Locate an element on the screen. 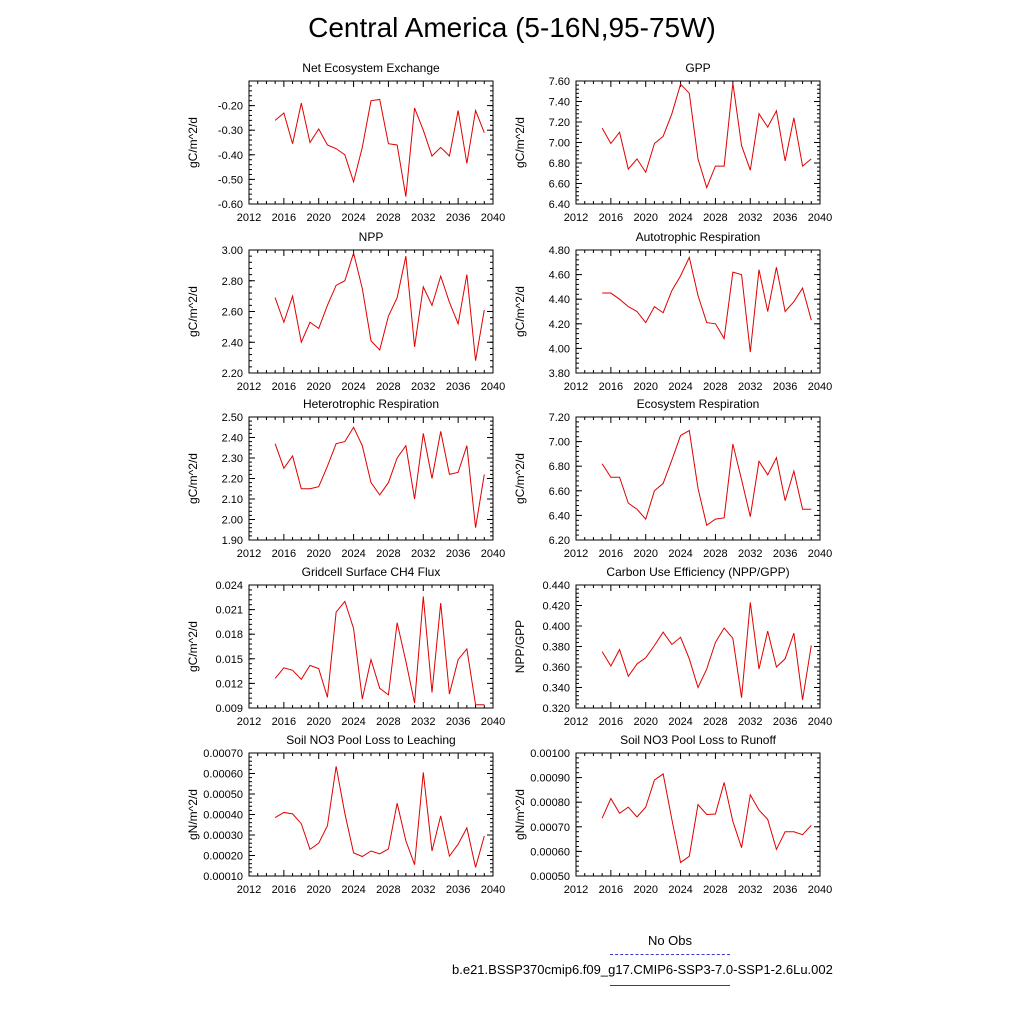  panel-title: GPP is located at coordinates (697, 68).